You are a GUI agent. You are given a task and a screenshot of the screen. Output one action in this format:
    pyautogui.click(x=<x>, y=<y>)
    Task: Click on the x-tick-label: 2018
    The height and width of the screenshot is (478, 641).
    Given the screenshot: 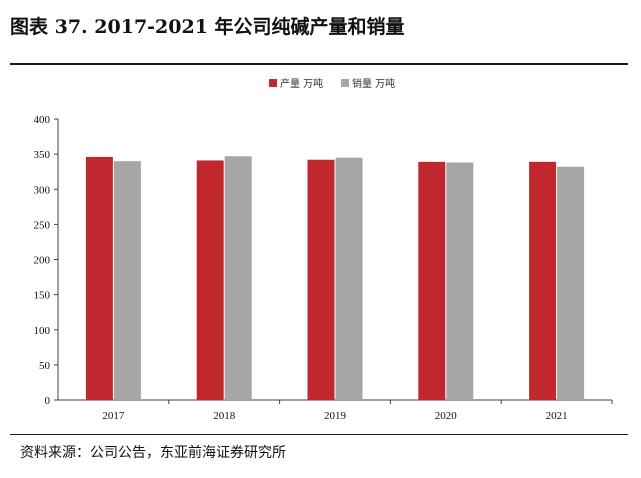 What is the action you would take?
    pyautogui.click(x=224, y=416)
    